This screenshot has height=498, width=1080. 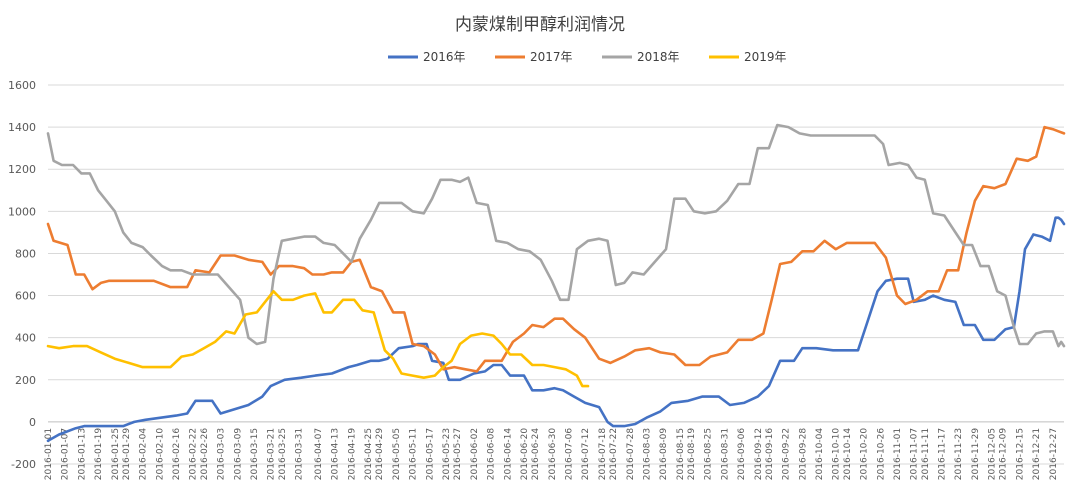 I want to click on x-tick-label: 2016-10-20, so click(x=865, y=454).